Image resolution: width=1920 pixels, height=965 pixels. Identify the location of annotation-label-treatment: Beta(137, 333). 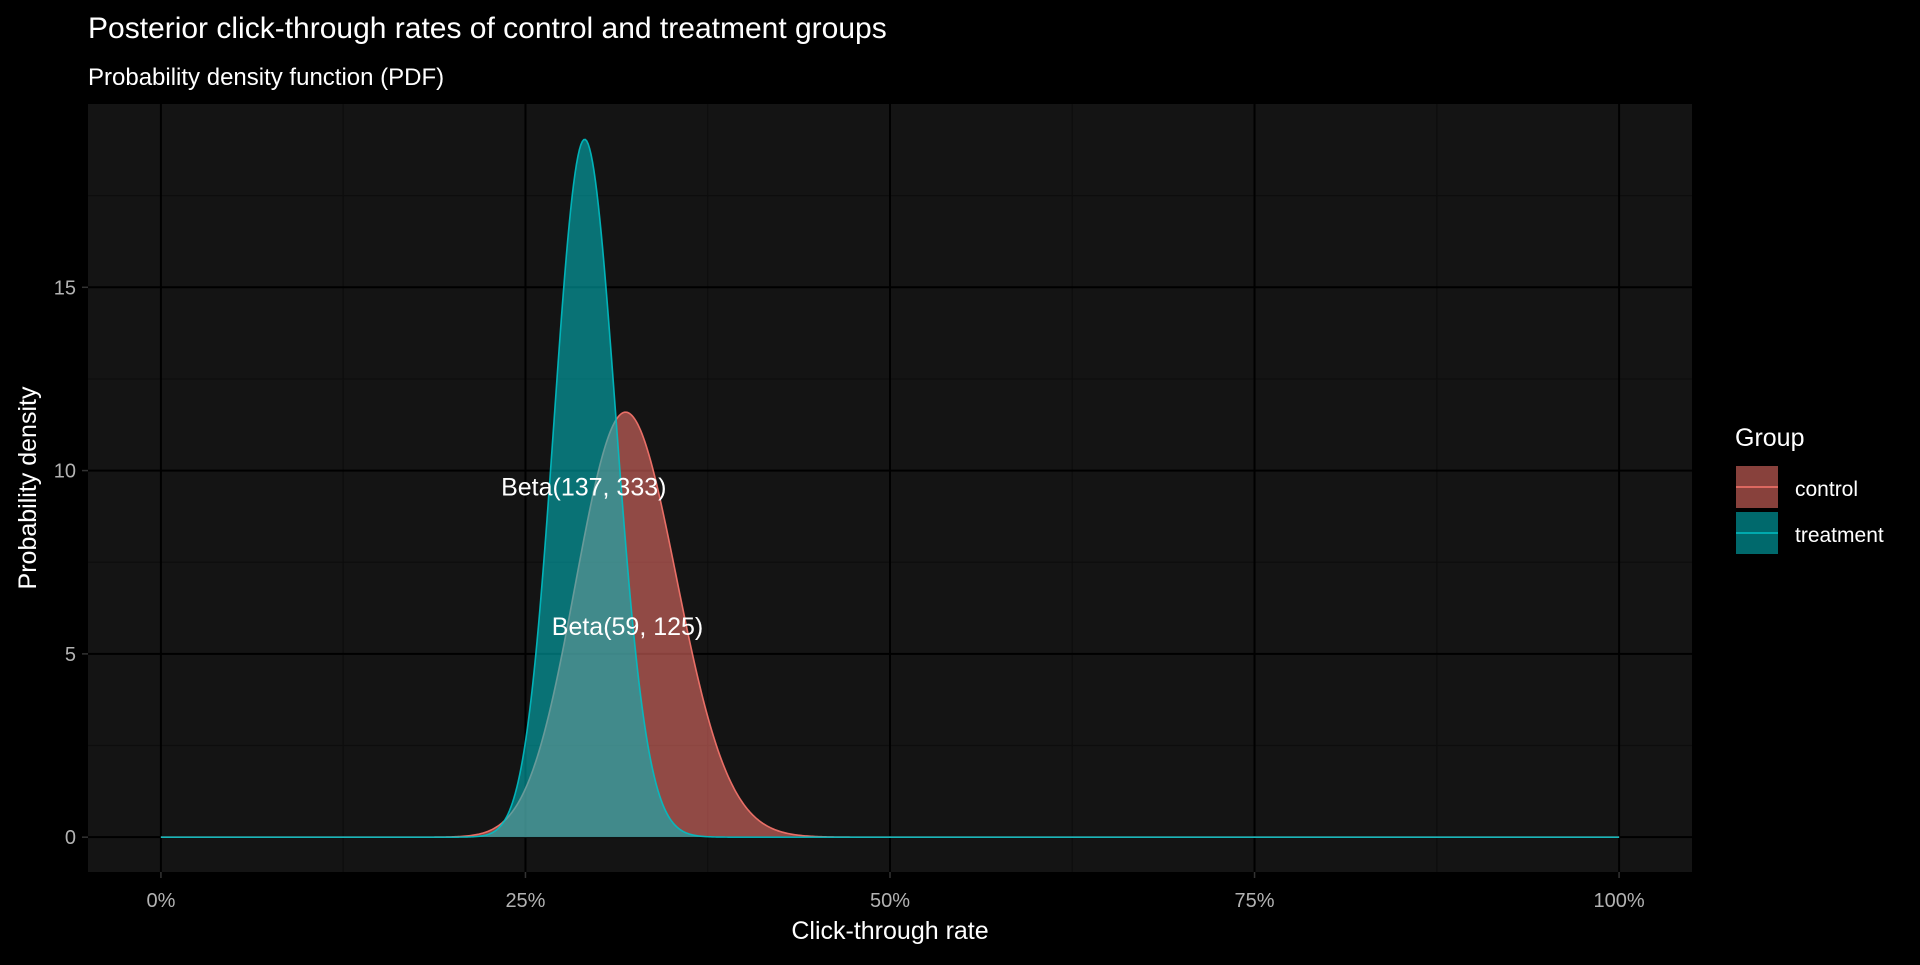
(583, 488).